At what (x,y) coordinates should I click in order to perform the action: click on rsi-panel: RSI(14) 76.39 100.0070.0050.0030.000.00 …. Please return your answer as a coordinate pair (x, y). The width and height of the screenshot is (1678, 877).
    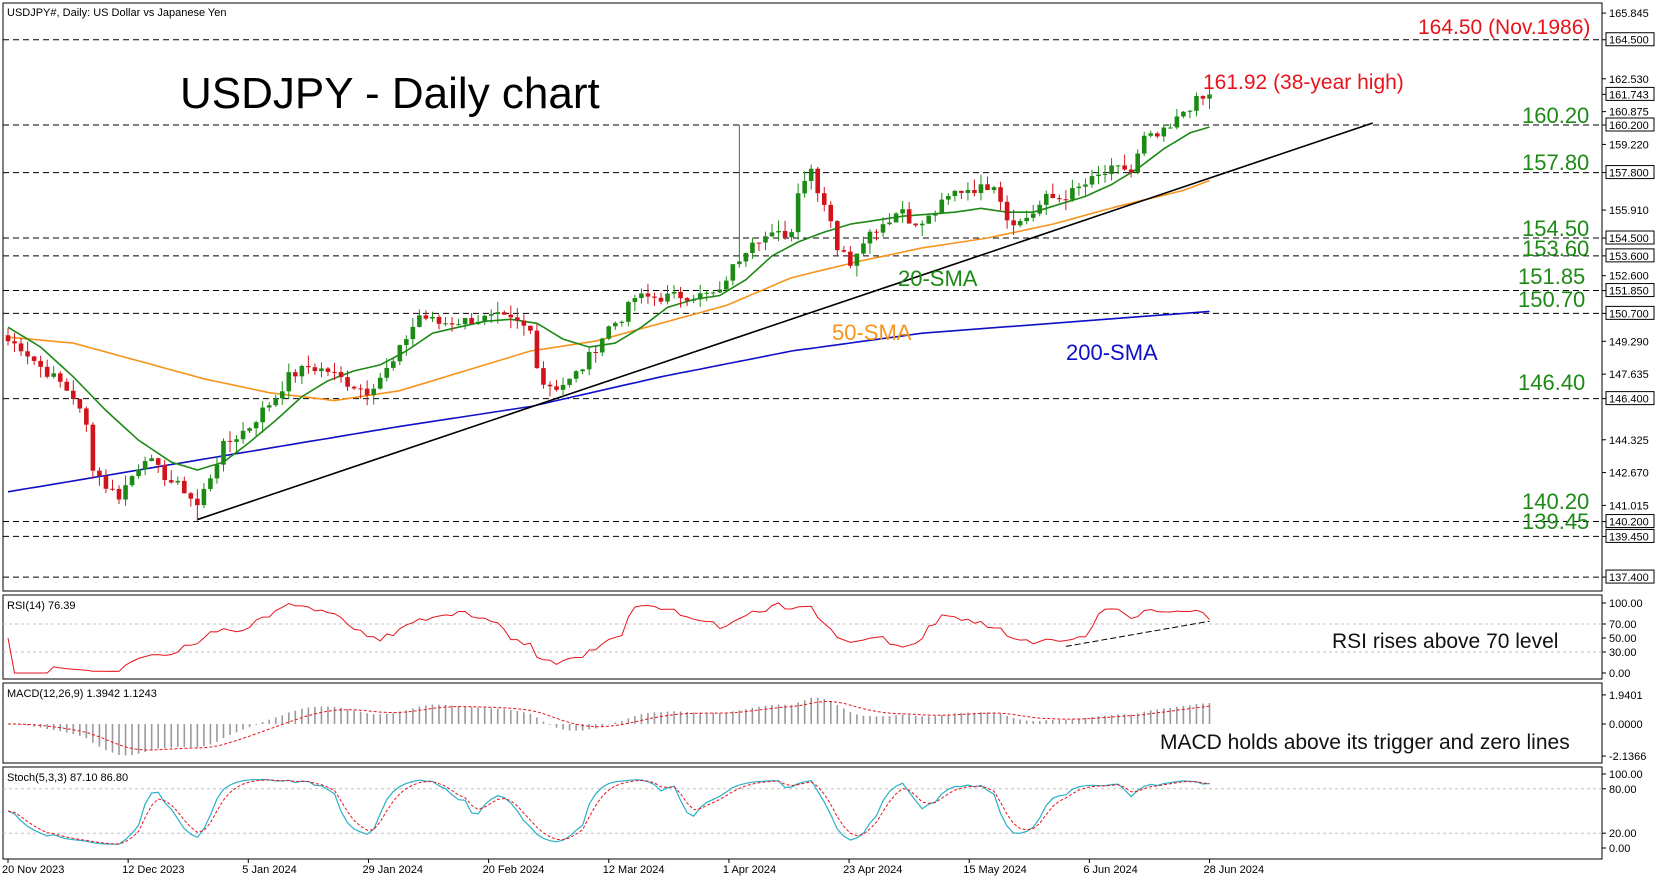
    Looking at the image, I should click on (822, 637).